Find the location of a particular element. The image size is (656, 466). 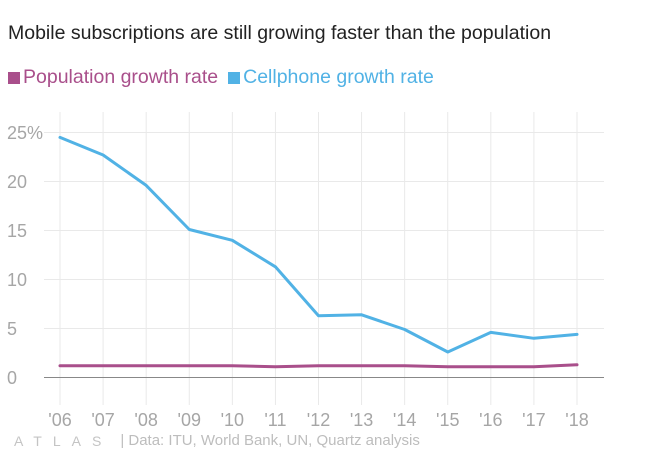

atlas-logo: ATLAS is located at coordinates (63, 440).